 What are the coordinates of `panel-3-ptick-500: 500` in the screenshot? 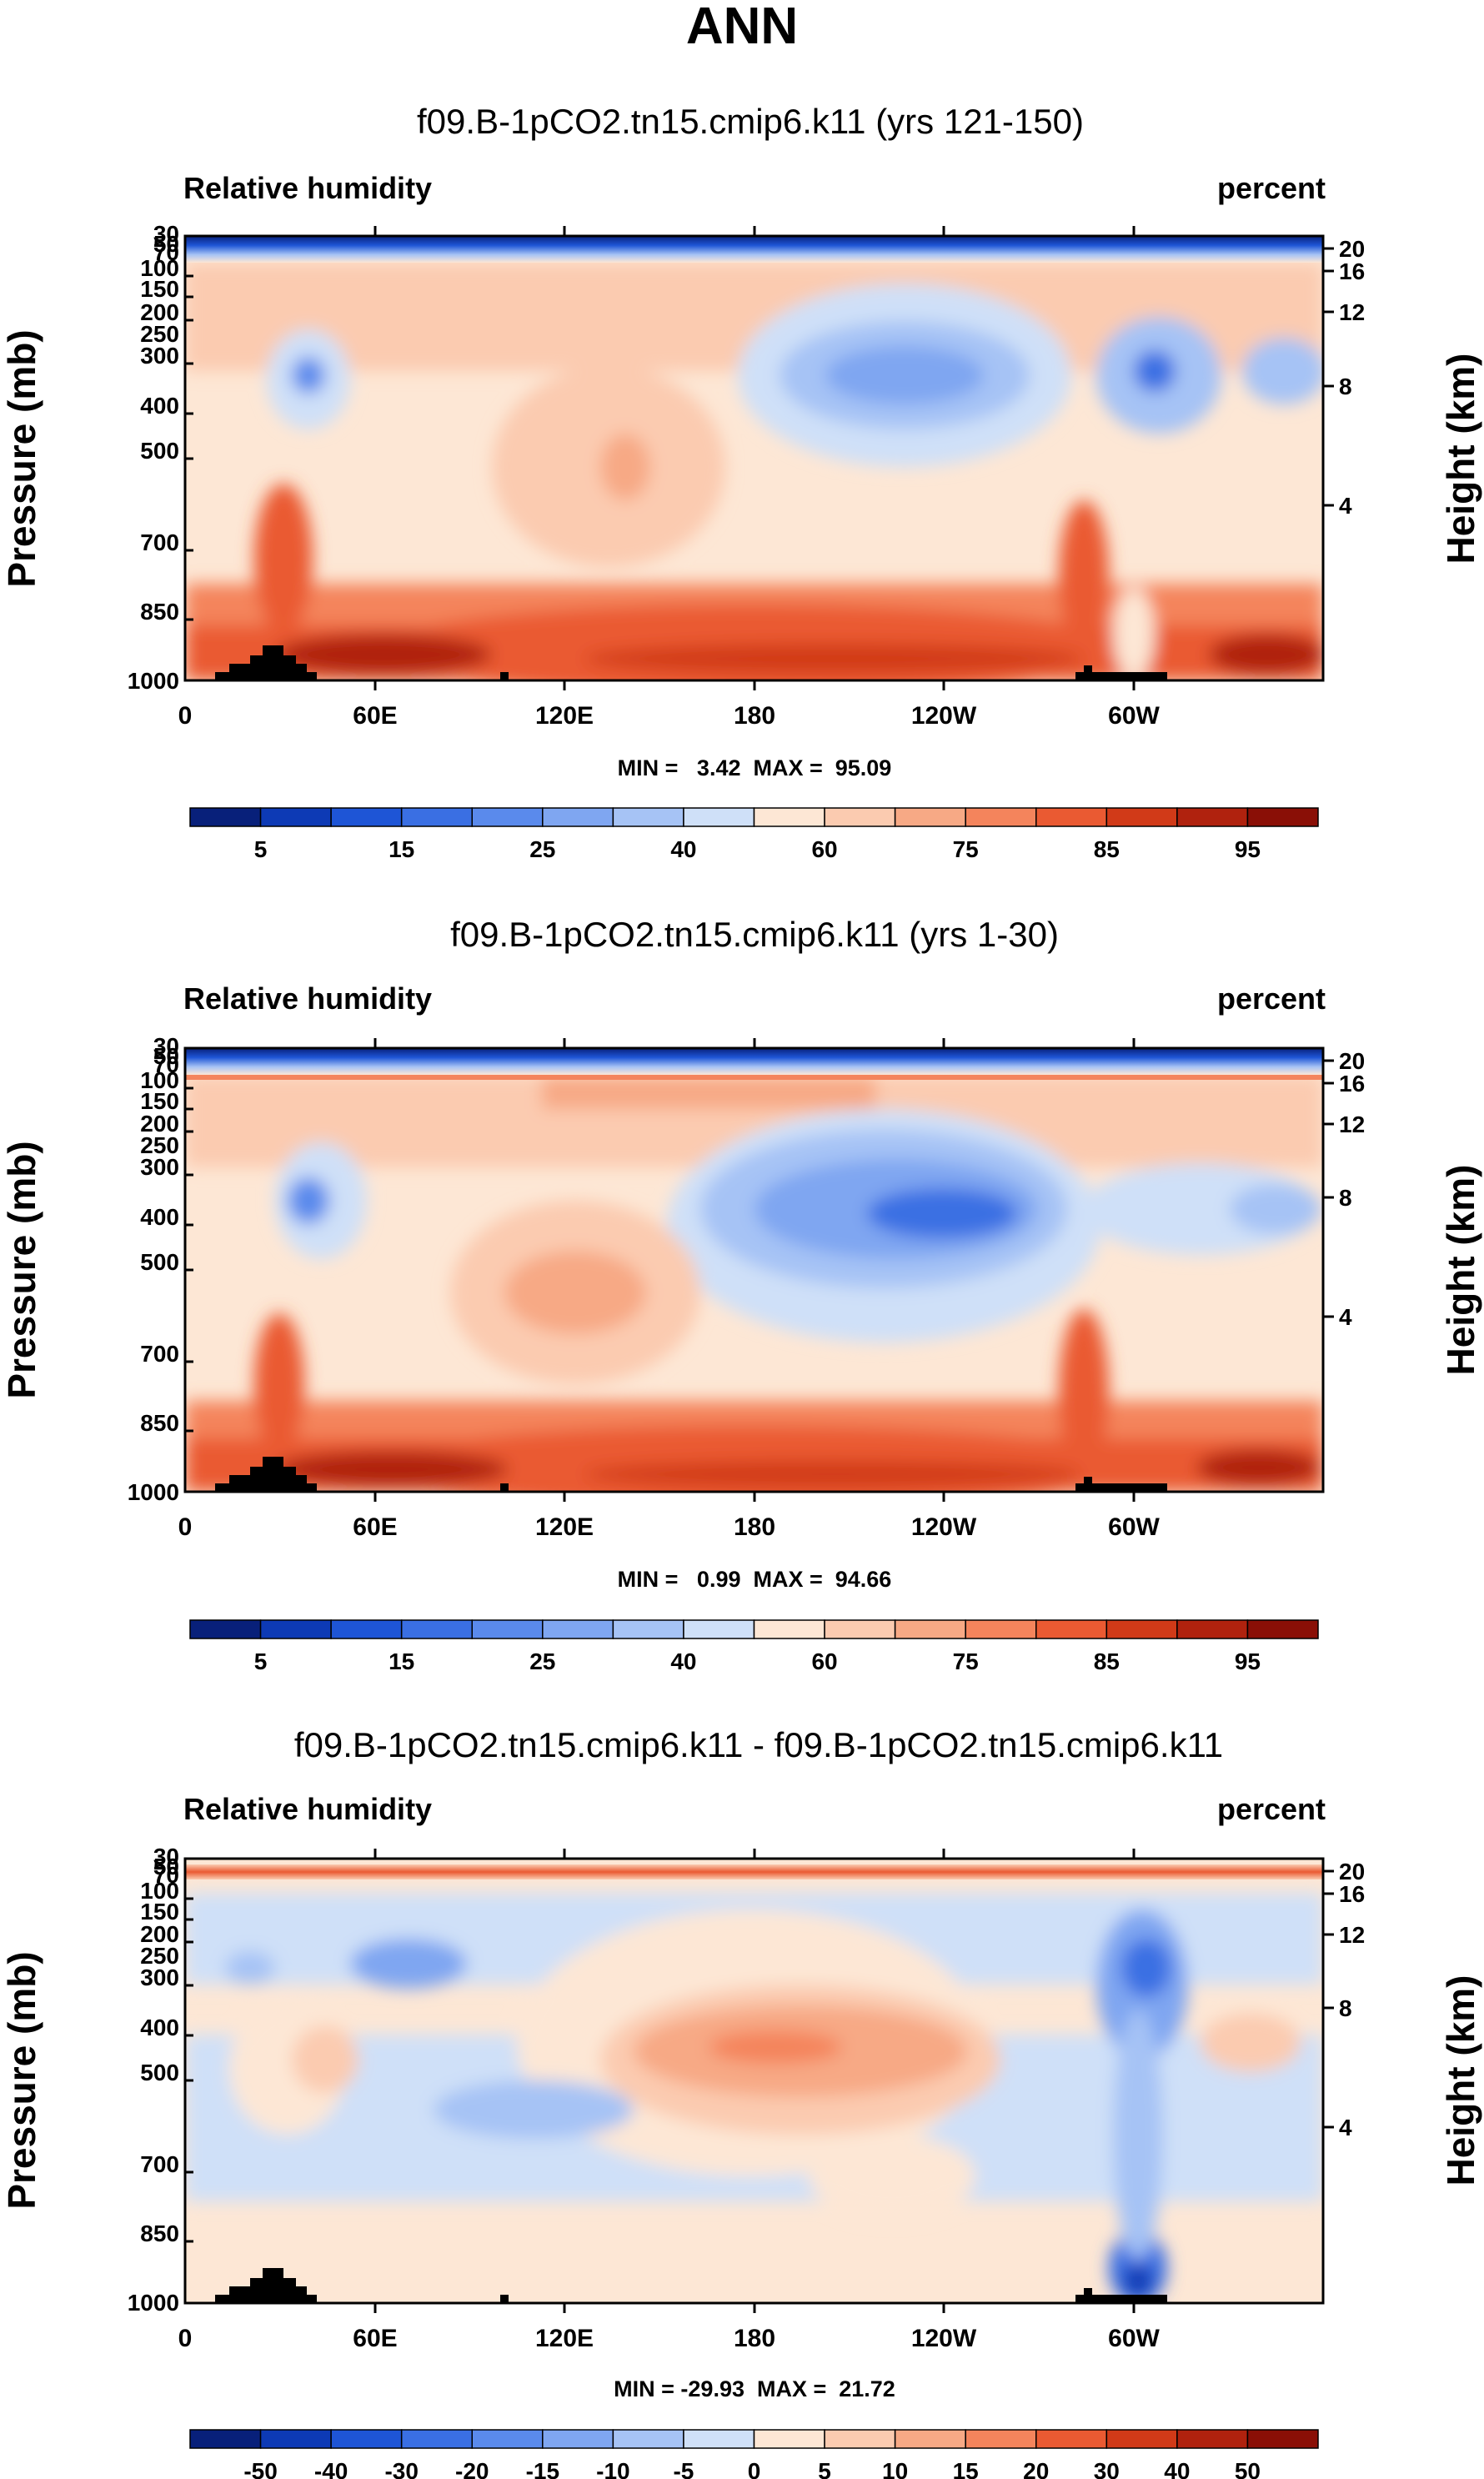 It's located at (159, 2072).